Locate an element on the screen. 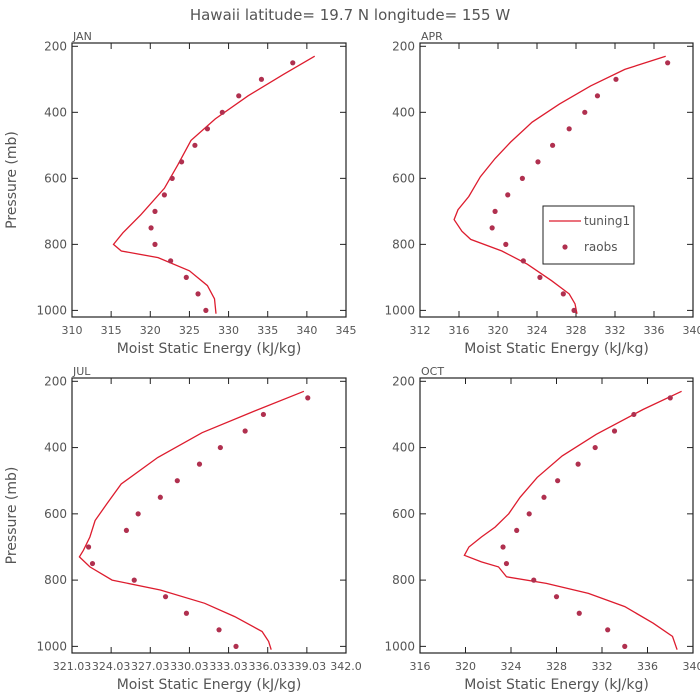 The image size is (700, 700). x-tick-label: 310 is located at coordinates (72, 330).